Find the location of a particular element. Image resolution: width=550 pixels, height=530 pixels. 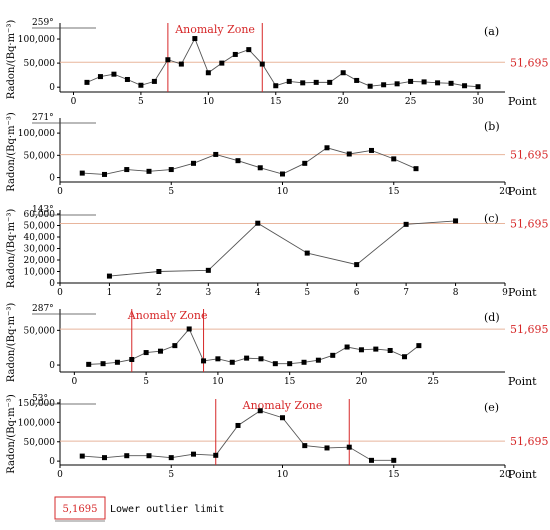

y-tick-label: 20,000 is located at coordinates (40, 261).